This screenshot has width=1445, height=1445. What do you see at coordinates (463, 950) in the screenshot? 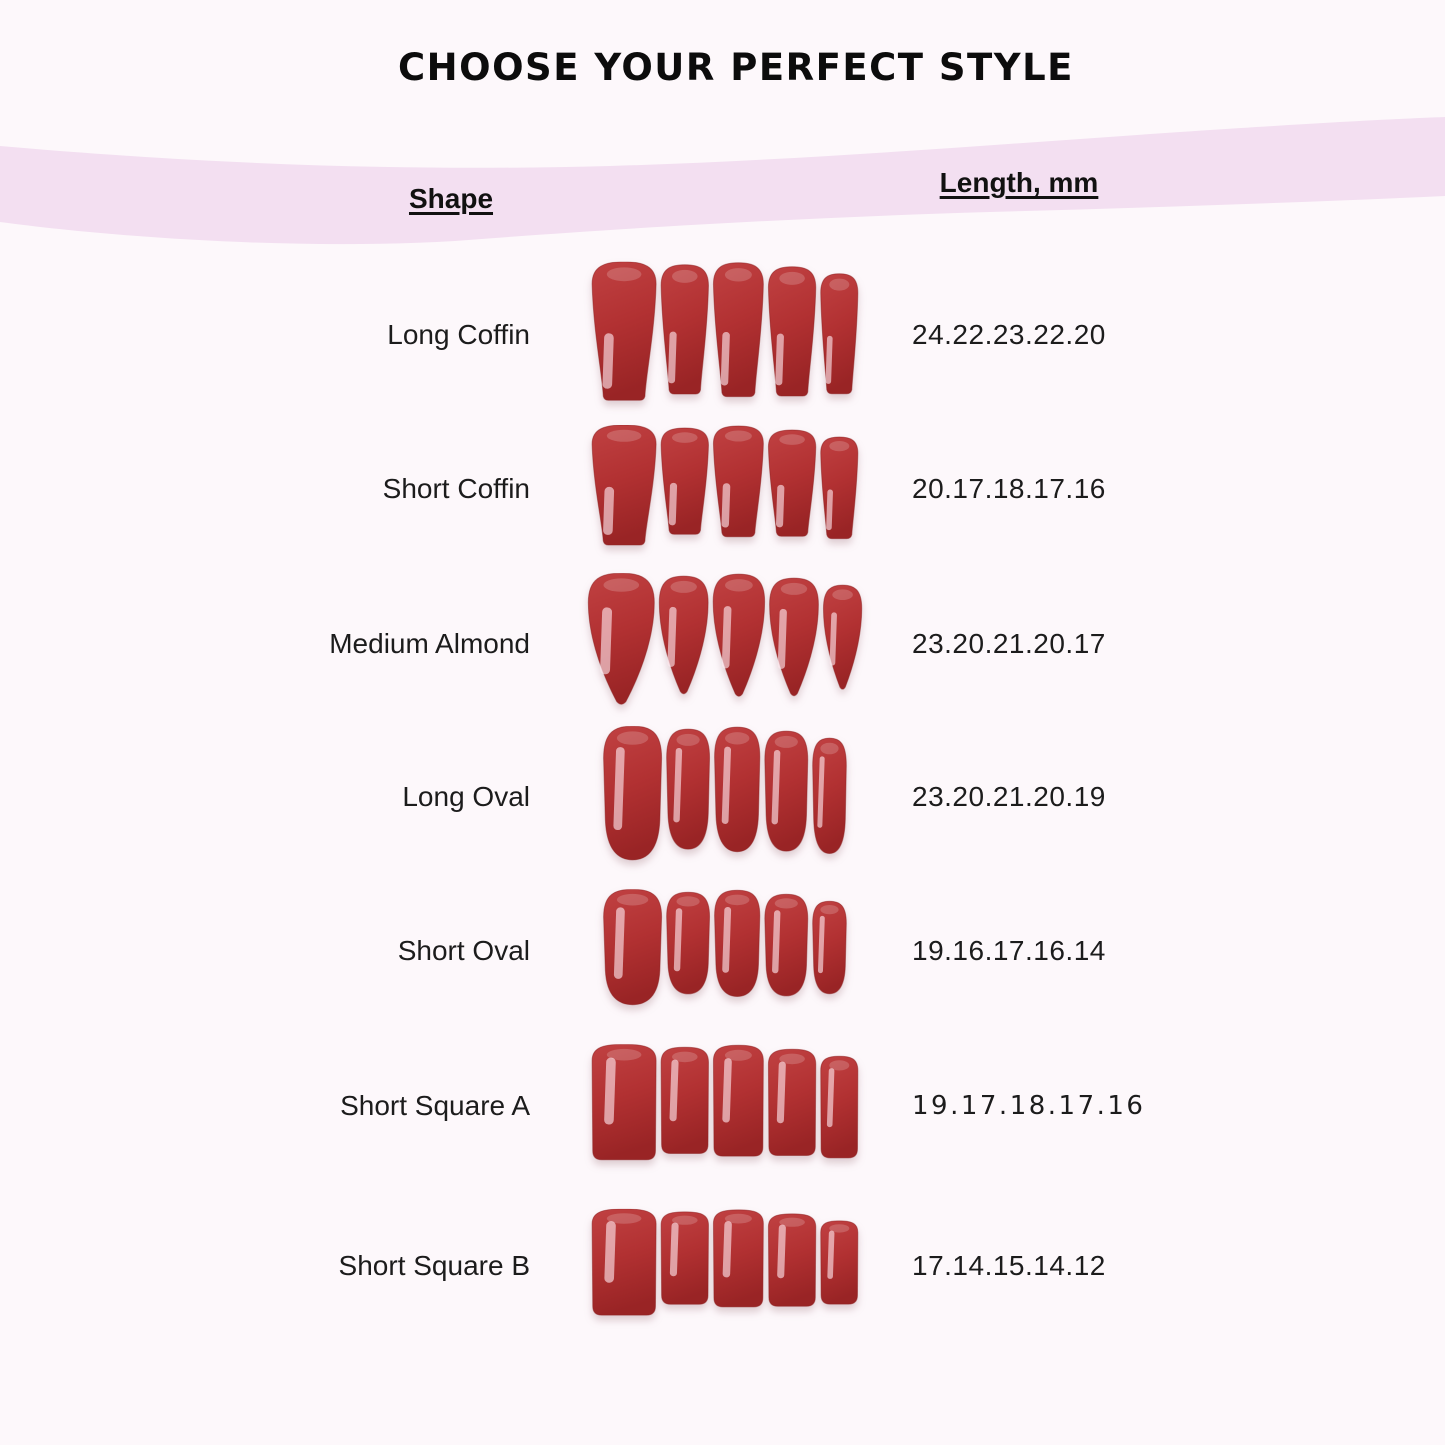
I see `shape-name: Short Oval` at bounding box center [463, 950].